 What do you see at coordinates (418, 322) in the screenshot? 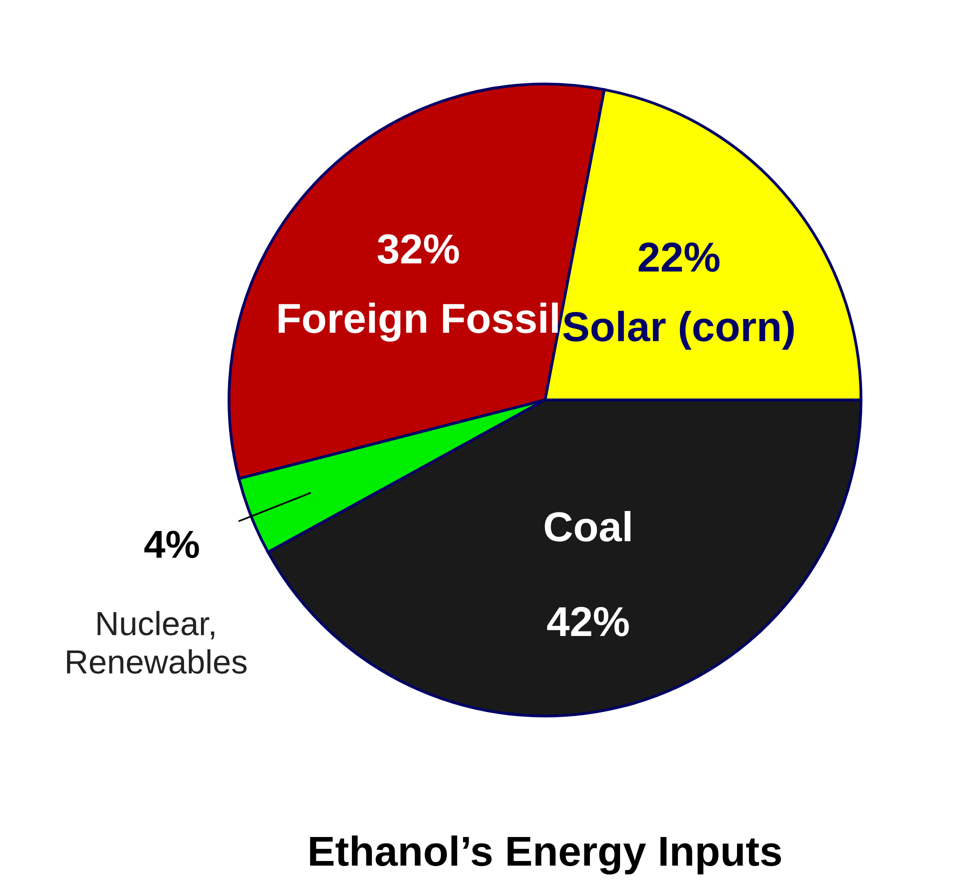
I see `slice-label: Foreign Fossil` at bounding box center [418, 322].